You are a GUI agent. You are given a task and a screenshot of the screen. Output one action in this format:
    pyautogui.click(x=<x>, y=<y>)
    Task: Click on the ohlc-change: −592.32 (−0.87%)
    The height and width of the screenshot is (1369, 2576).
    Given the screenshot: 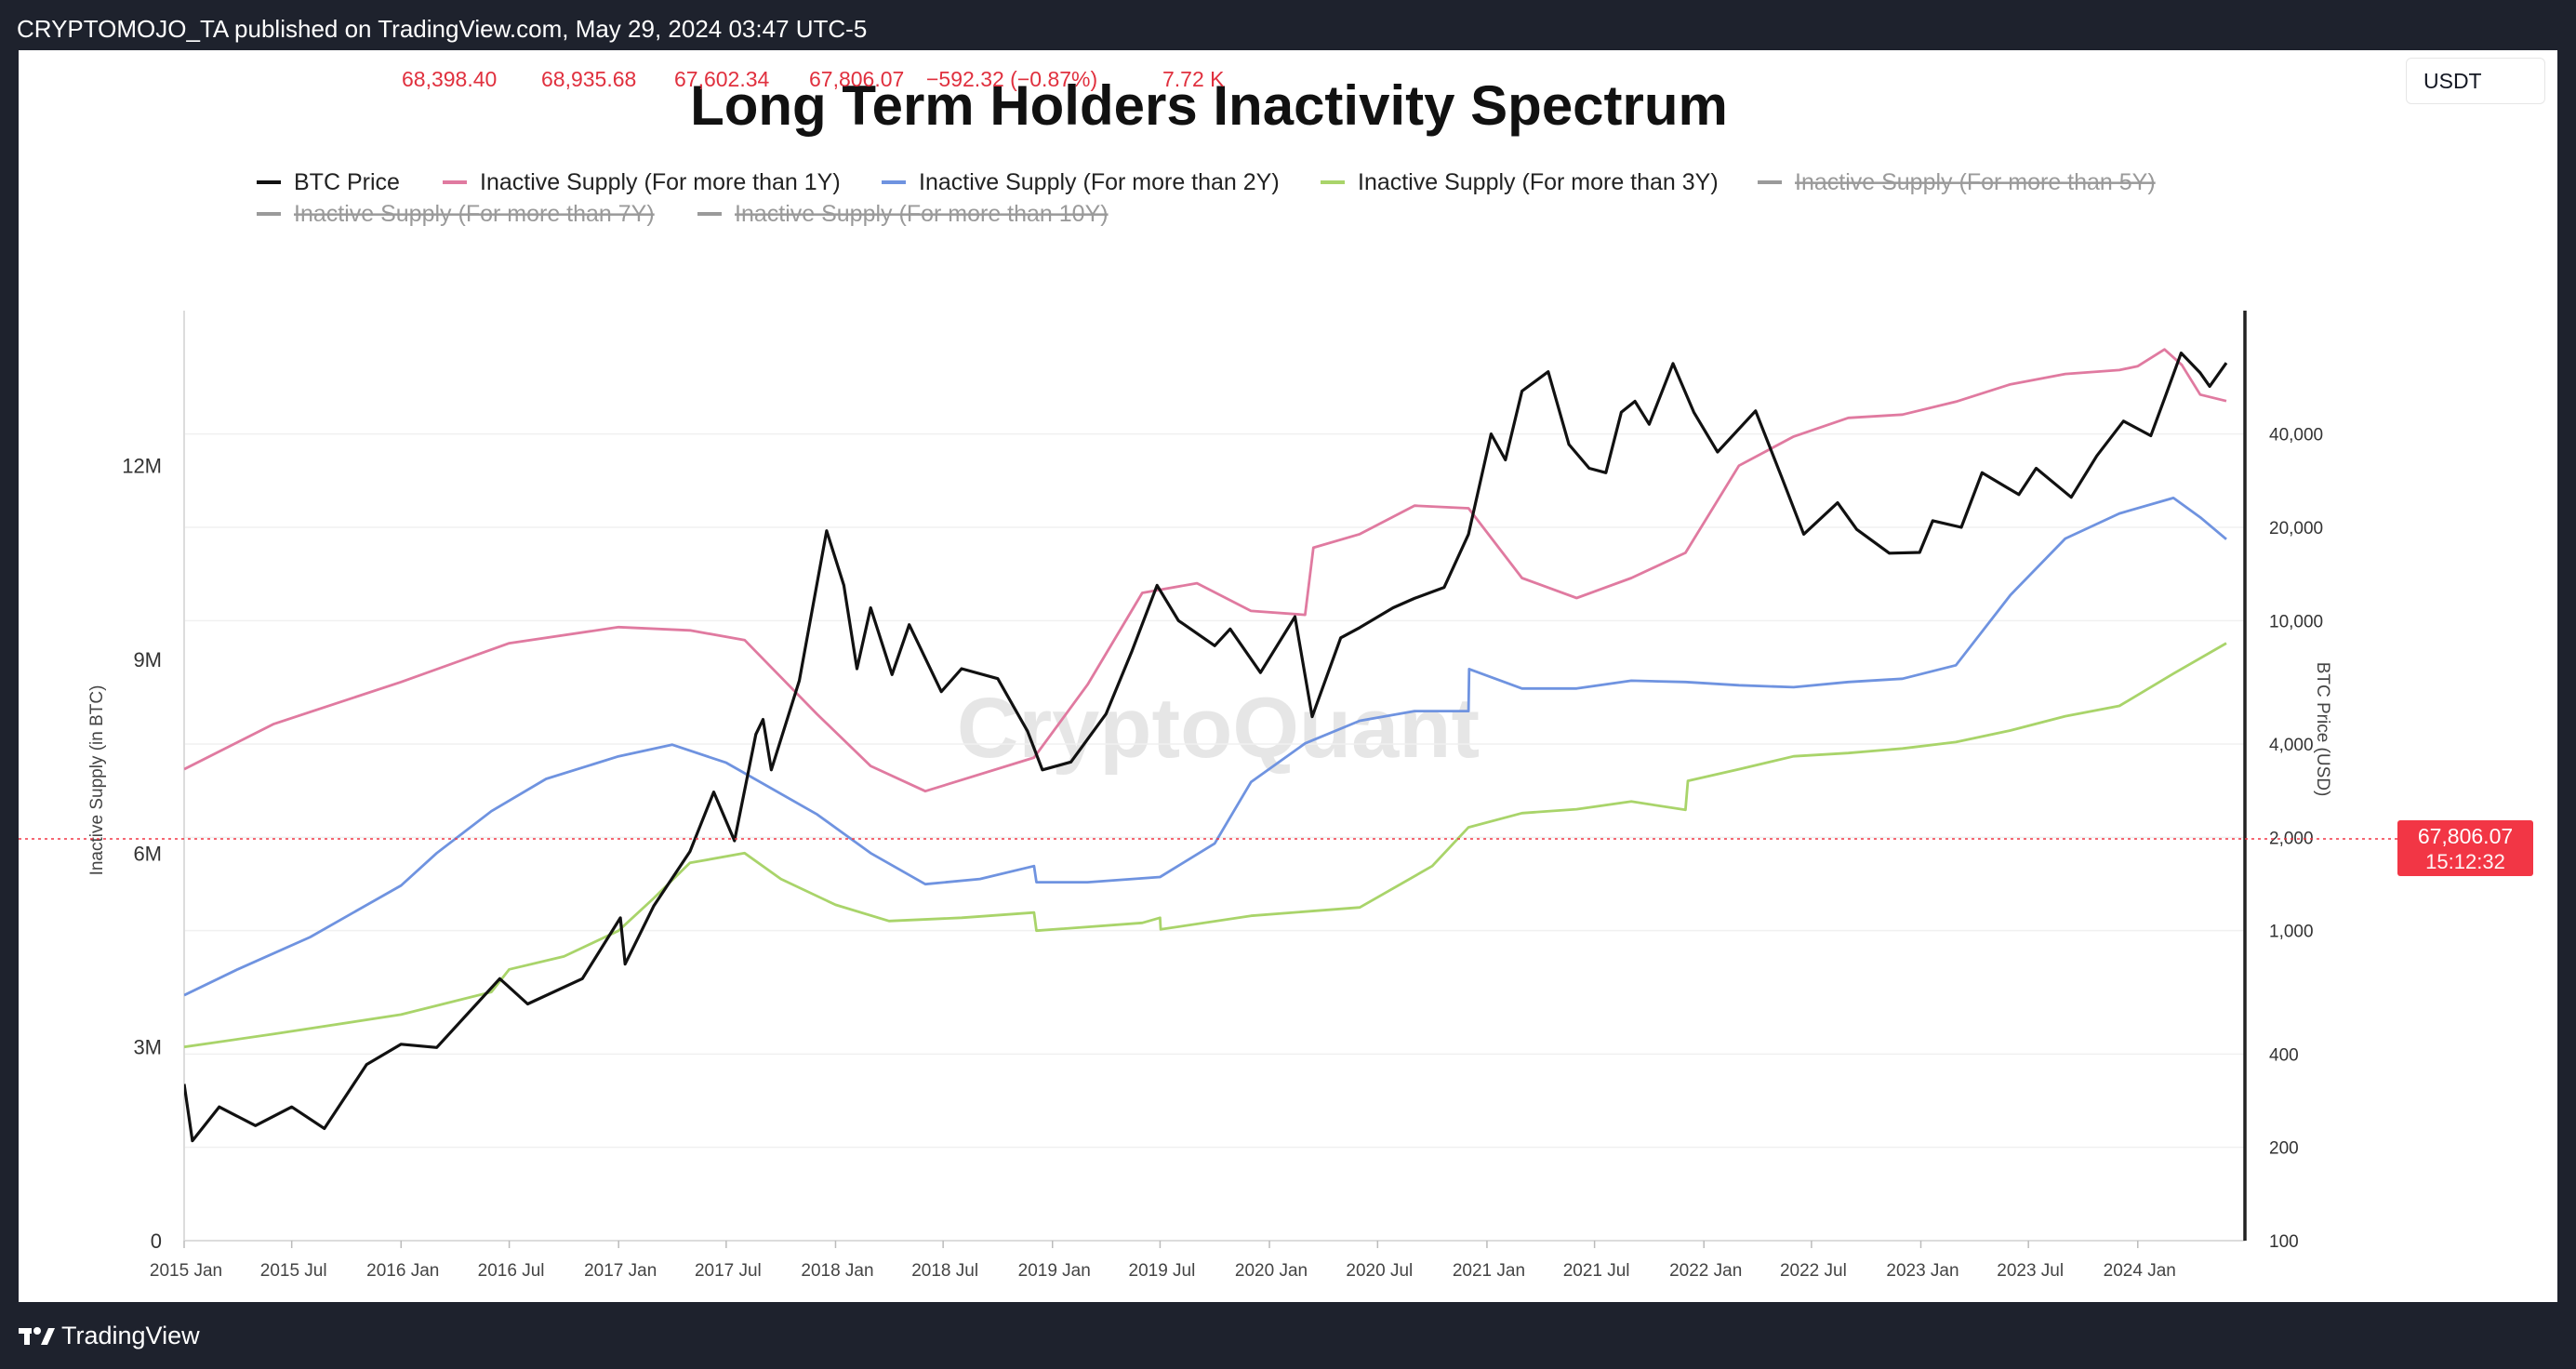 What is the action you would take?
    pyautogui.click(x=1012, y=79)
    